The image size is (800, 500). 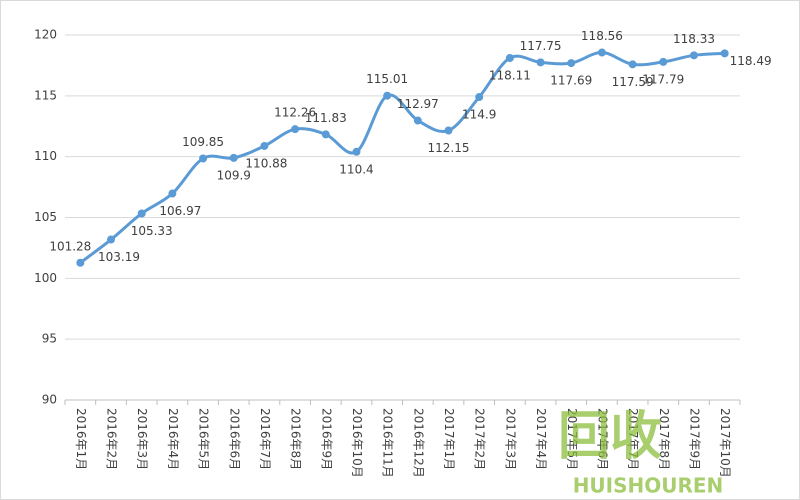 What do you see at coordinates (387, 79) in the screenshot?
I see `data-label: 115.01` at bounding box center [387, 79].